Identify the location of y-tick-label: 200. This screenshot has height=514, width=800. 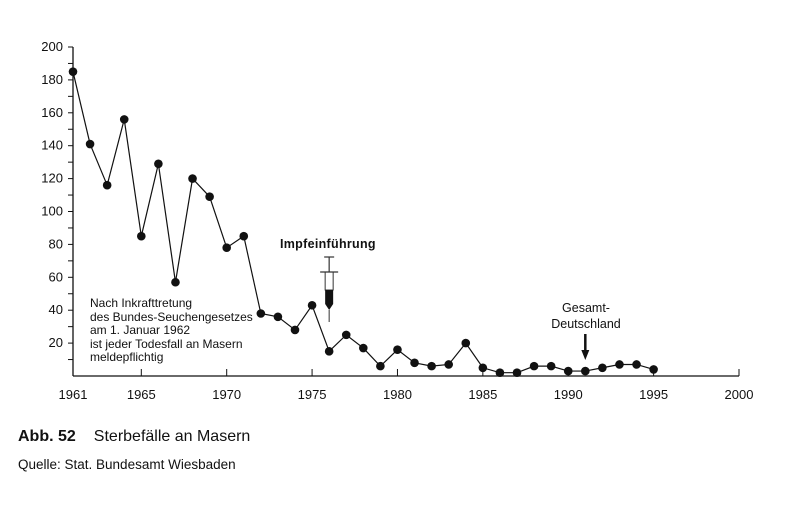
(52, 46).